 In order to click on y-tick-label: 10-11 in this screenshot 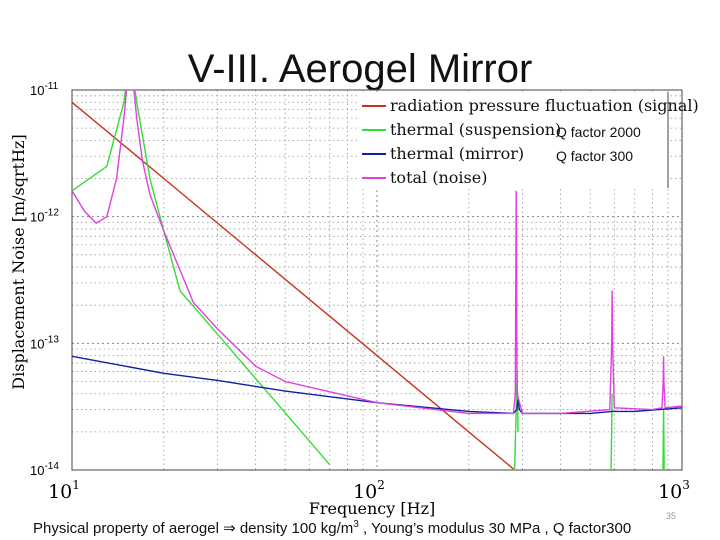, I will do `click(44, 89)`.